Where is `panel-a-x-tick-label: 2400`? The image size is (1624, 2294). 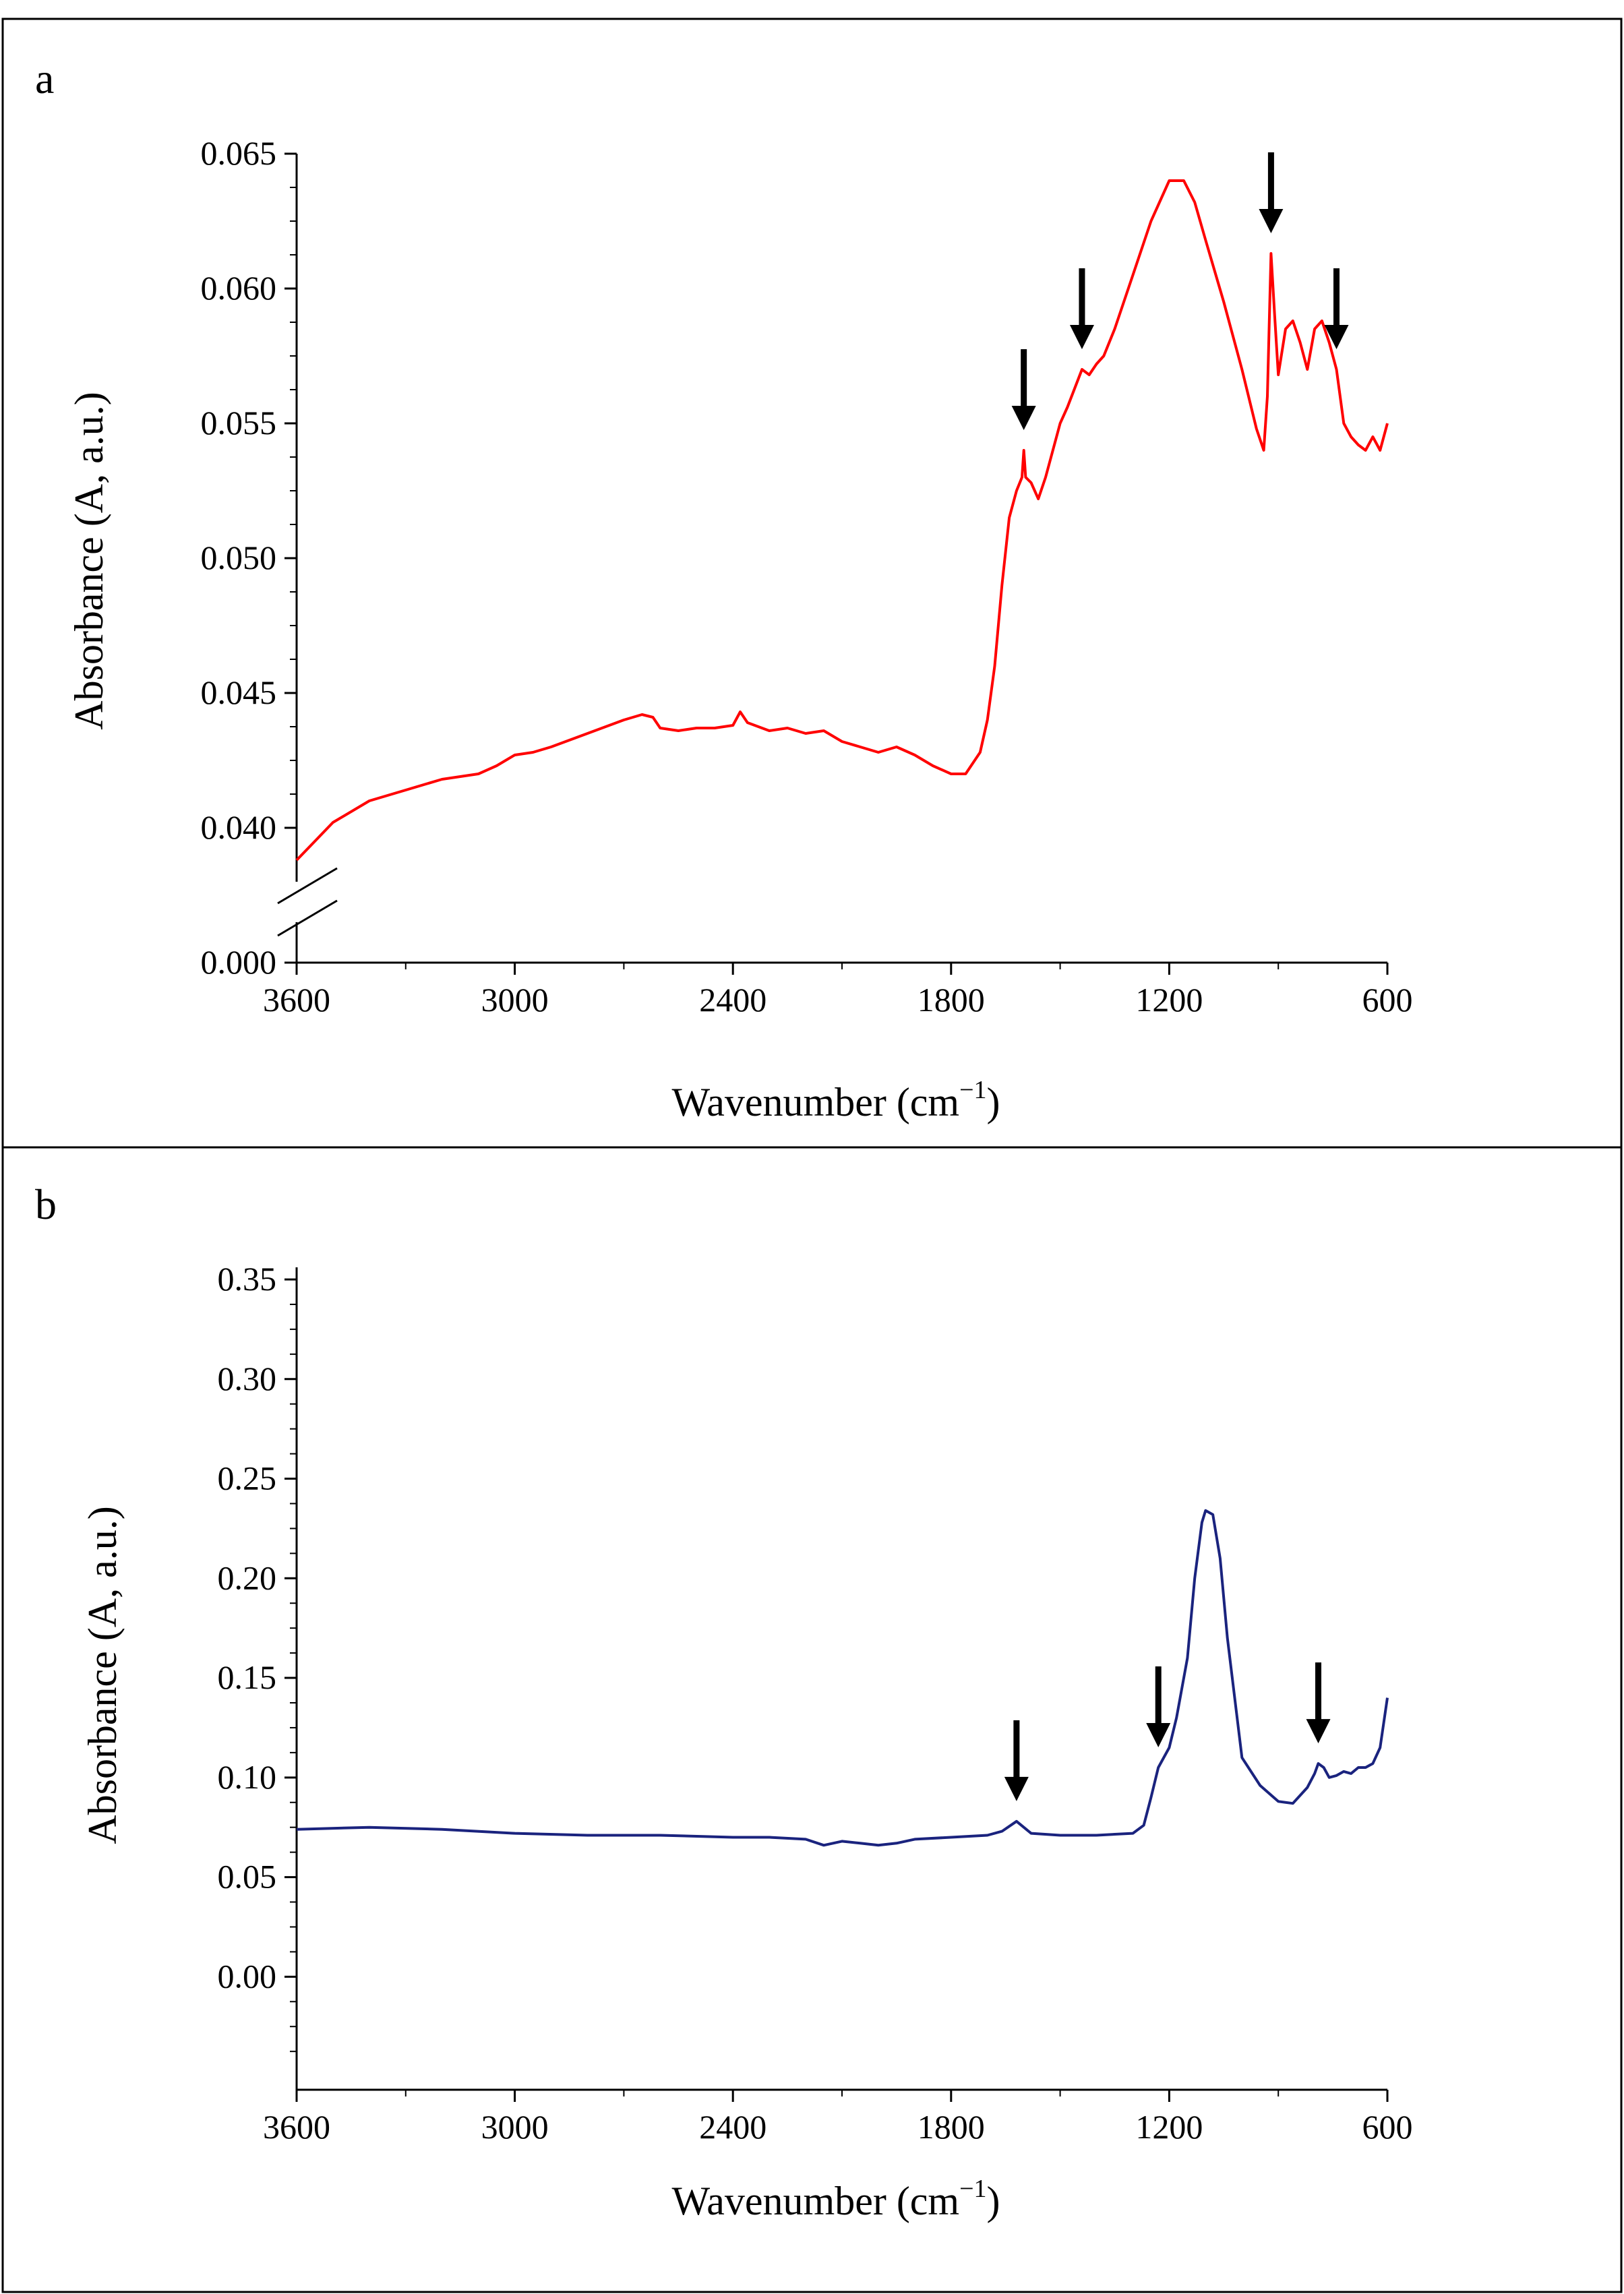
panel-a-x-tick-label: 2400 is located at coordinates (732, 1000).